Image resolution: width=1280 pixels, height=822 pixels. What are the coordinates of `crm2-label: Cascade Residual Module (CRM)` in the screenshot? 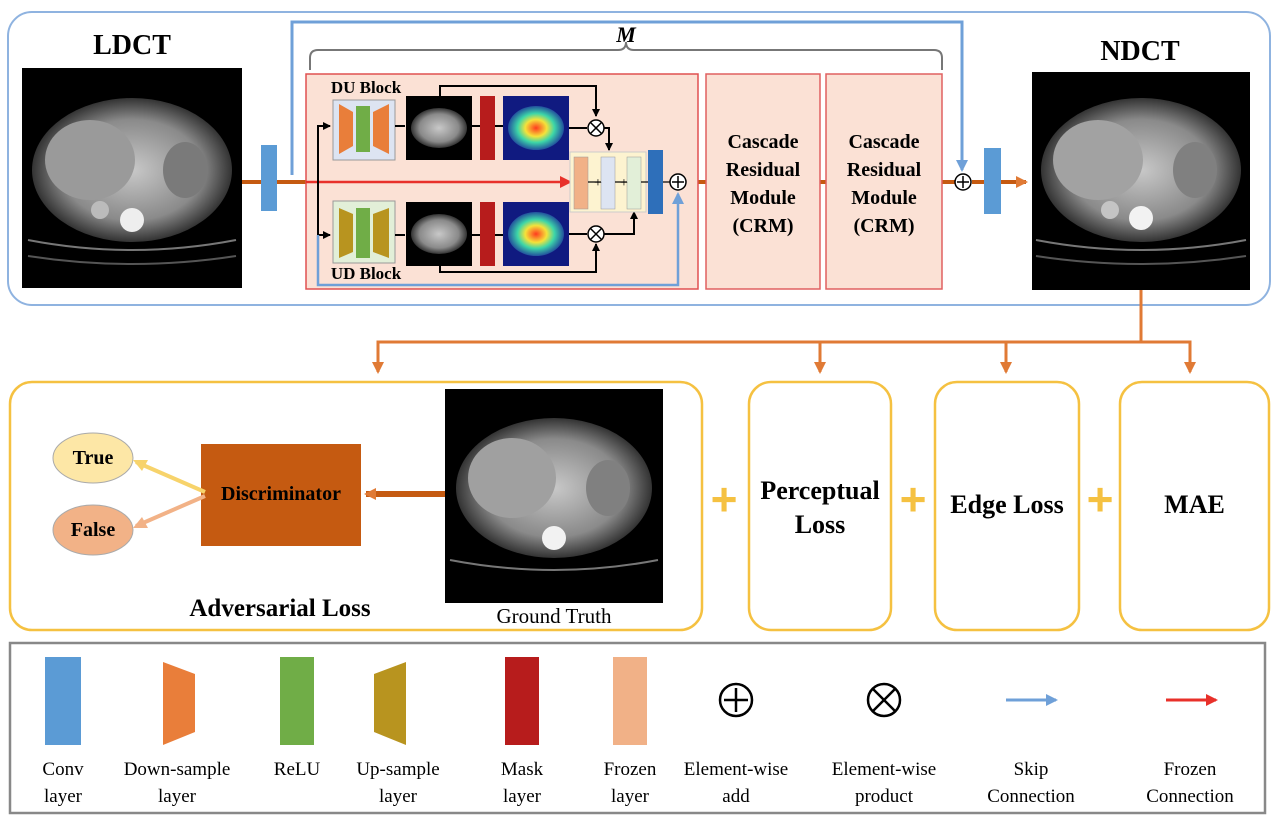 It's located at (884, 184).